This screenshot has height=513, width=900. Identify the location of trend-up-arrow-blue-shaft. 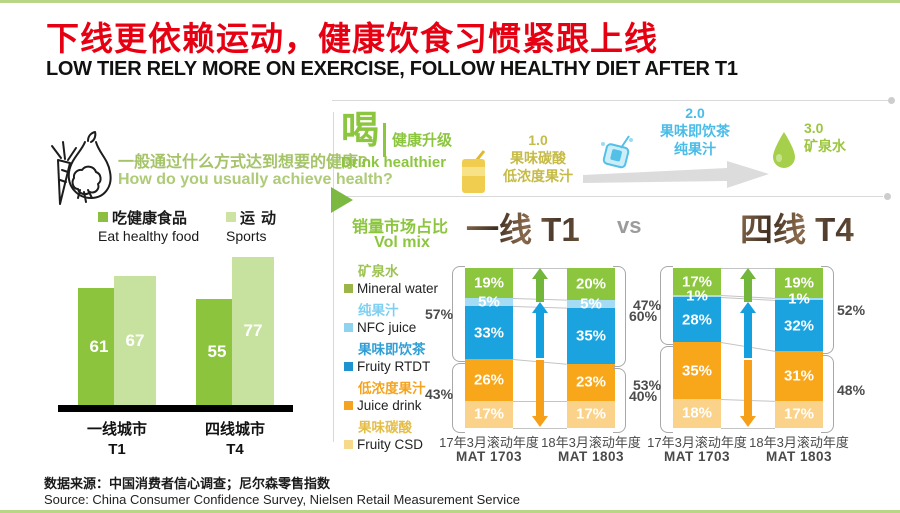
(540, 335).